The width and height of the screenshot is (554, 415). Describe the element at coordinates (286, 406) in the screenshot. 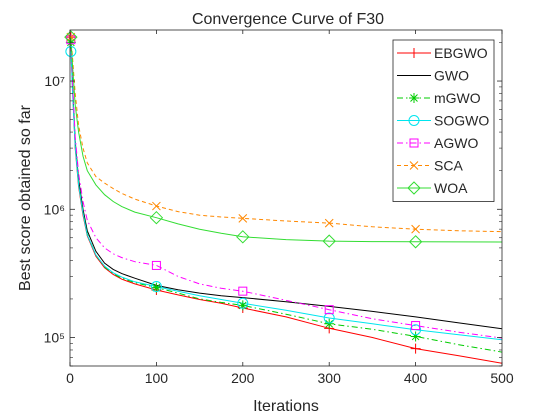

I see `x-axis-label: Iterations` at that location.